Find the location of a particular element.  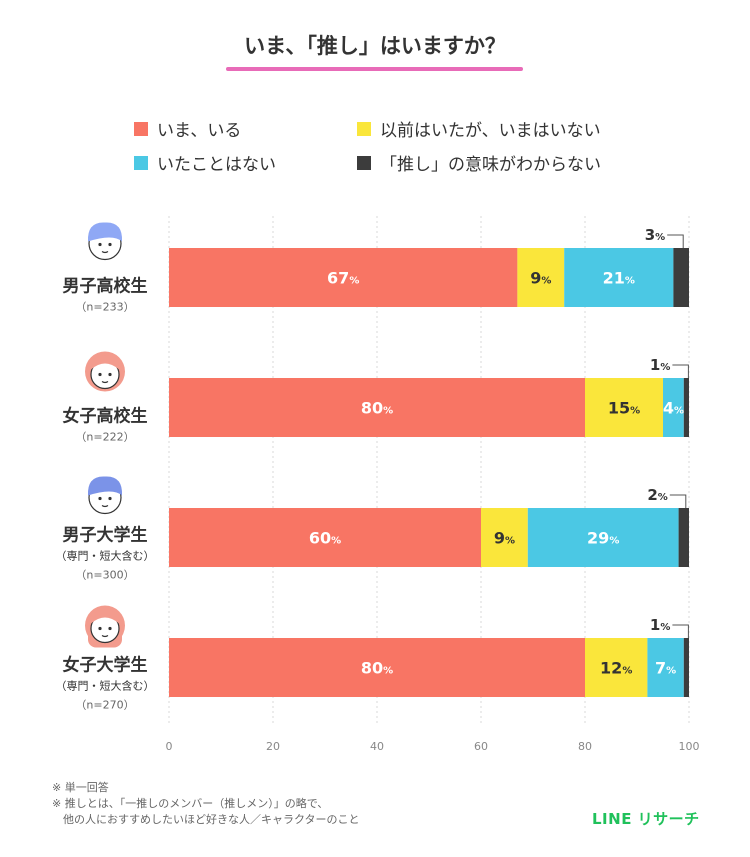

footnote-2: ※ 推しとは、「一推しのメンバー（推しメン）」の略で、 is located at coordinates (190, 803).